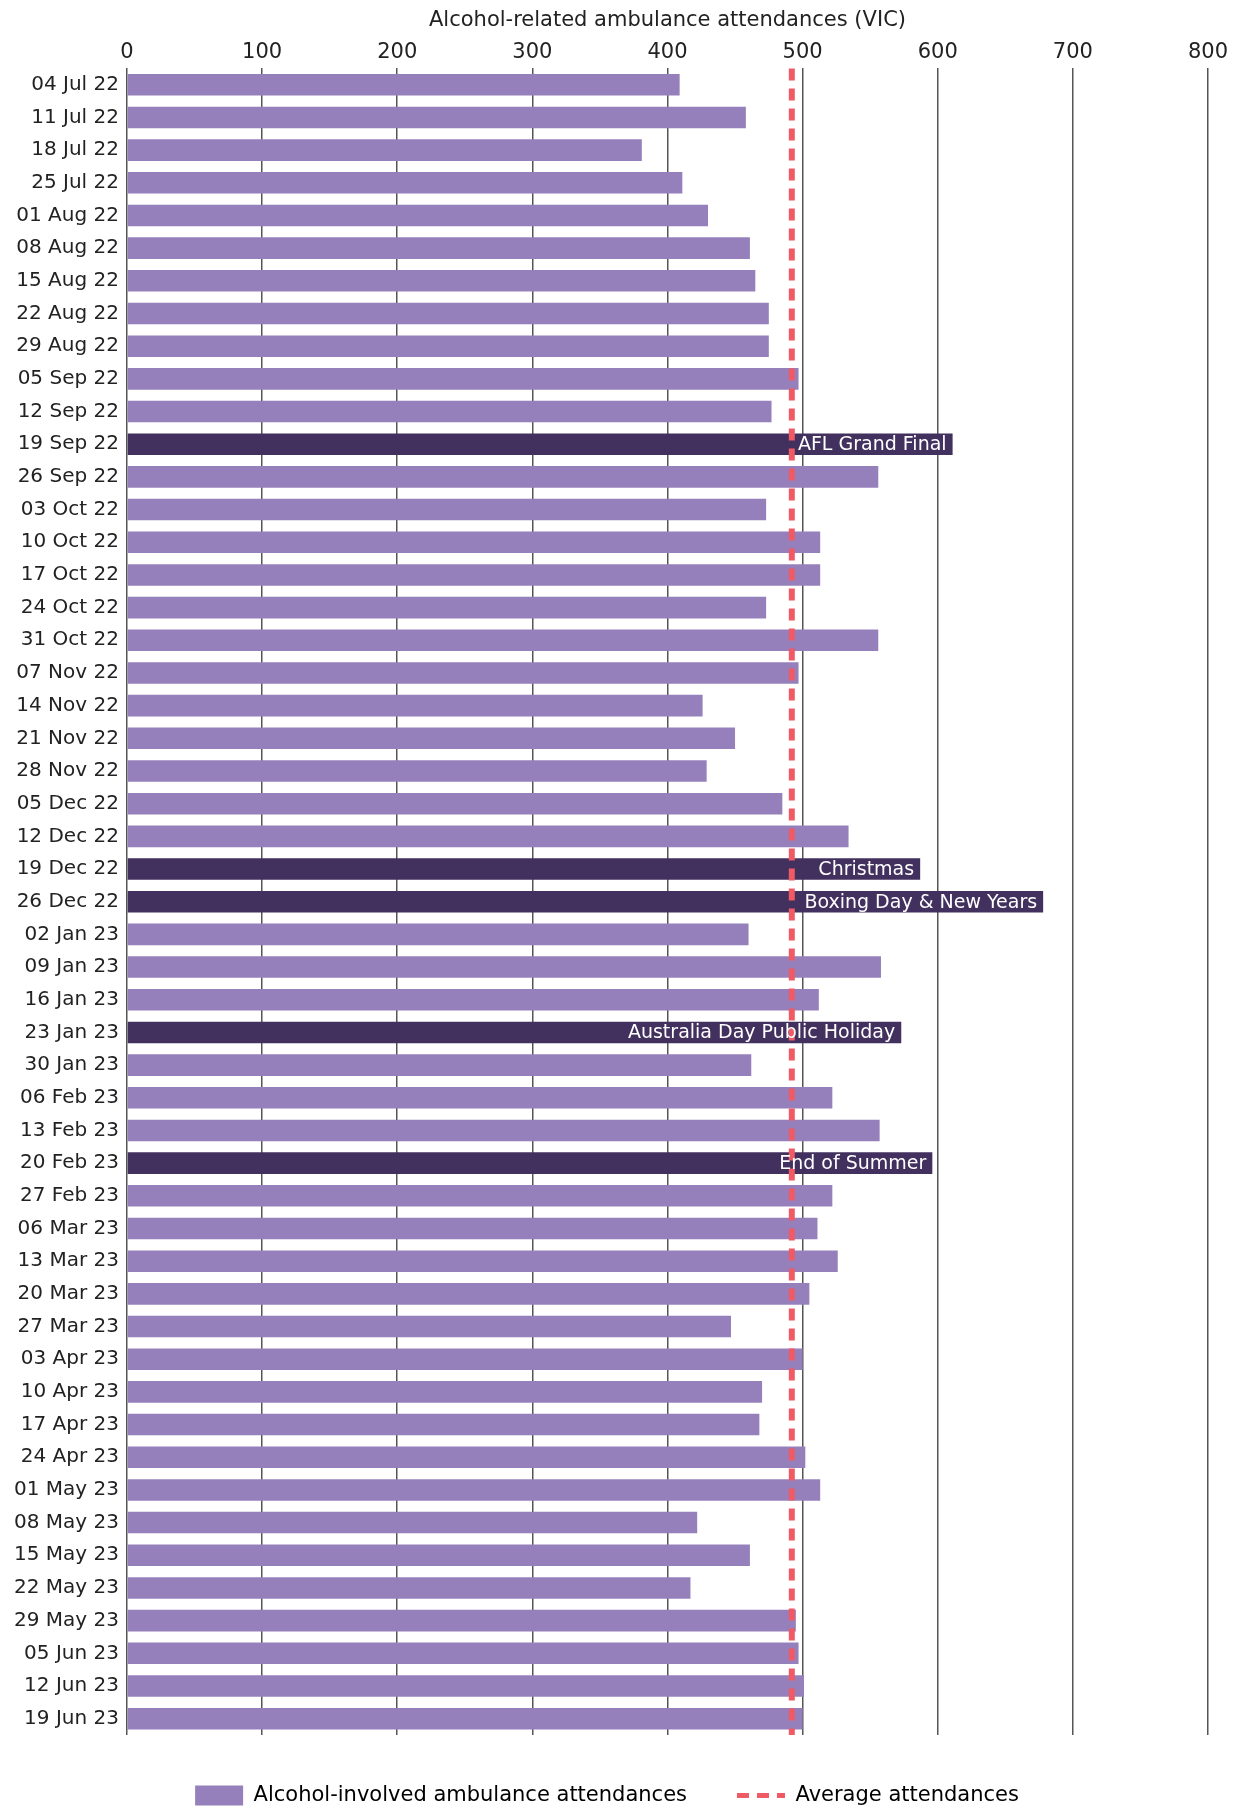  What do you see at coordinates (67, 736) in the screenshot?
I see `y-tick-label: 21 Nov 22` at bounding box center [67, 736].